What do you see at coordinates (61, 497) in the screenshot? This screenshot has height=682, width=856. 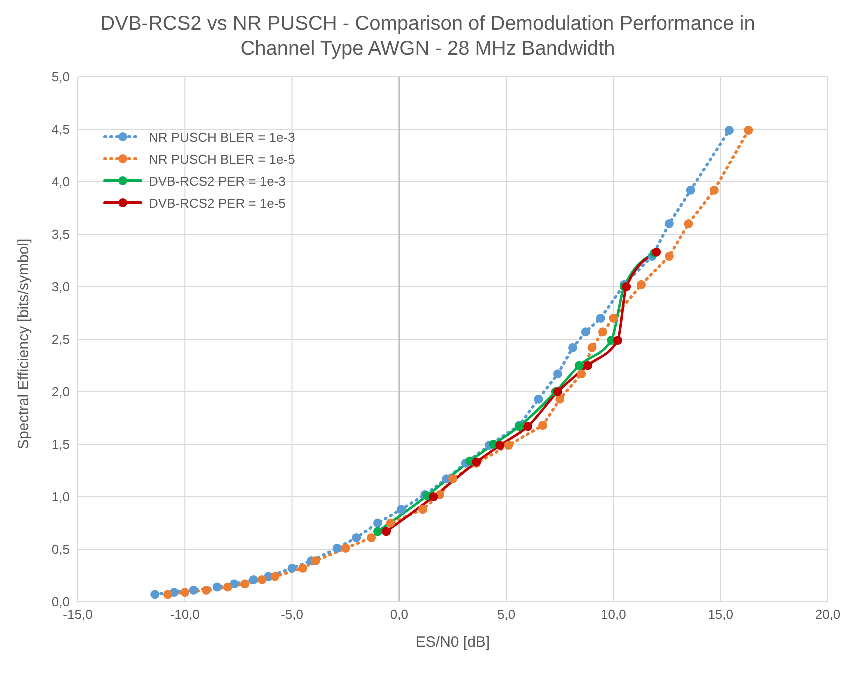 I see `y-tick-label: 1,0` at bounding box center [61, 497].